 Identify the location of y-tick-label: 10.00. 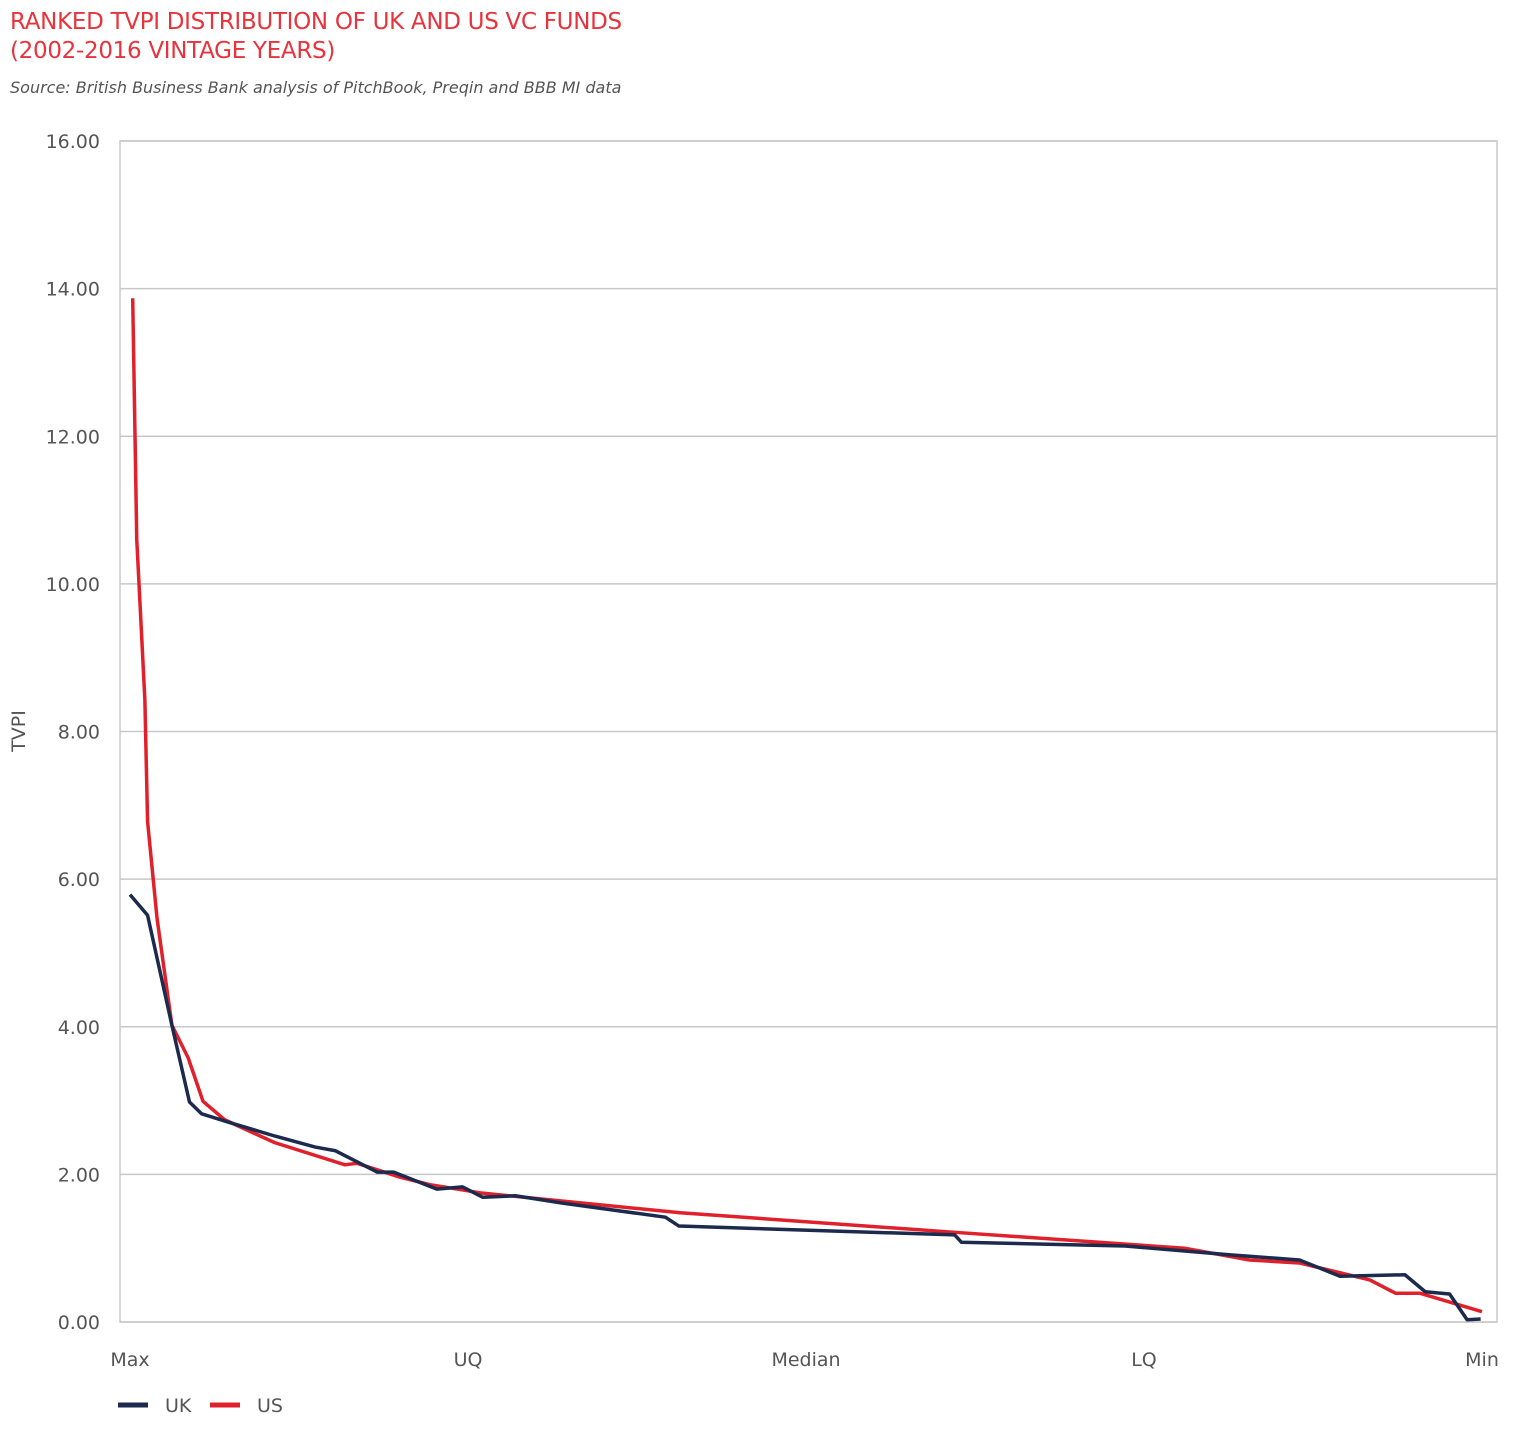
(73, 585).